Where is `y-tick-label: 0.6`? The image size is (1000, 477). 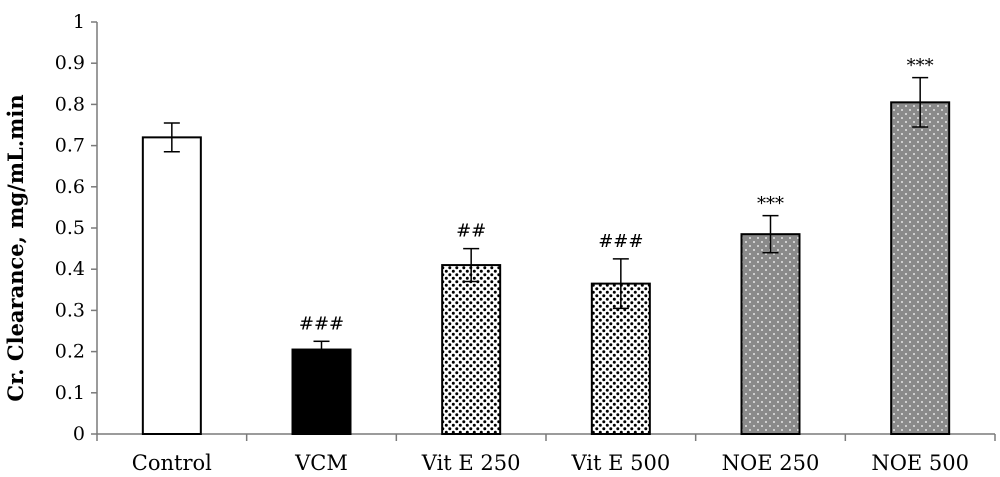 y-tick-label: 0.6 is located at coordinates (70, 187).